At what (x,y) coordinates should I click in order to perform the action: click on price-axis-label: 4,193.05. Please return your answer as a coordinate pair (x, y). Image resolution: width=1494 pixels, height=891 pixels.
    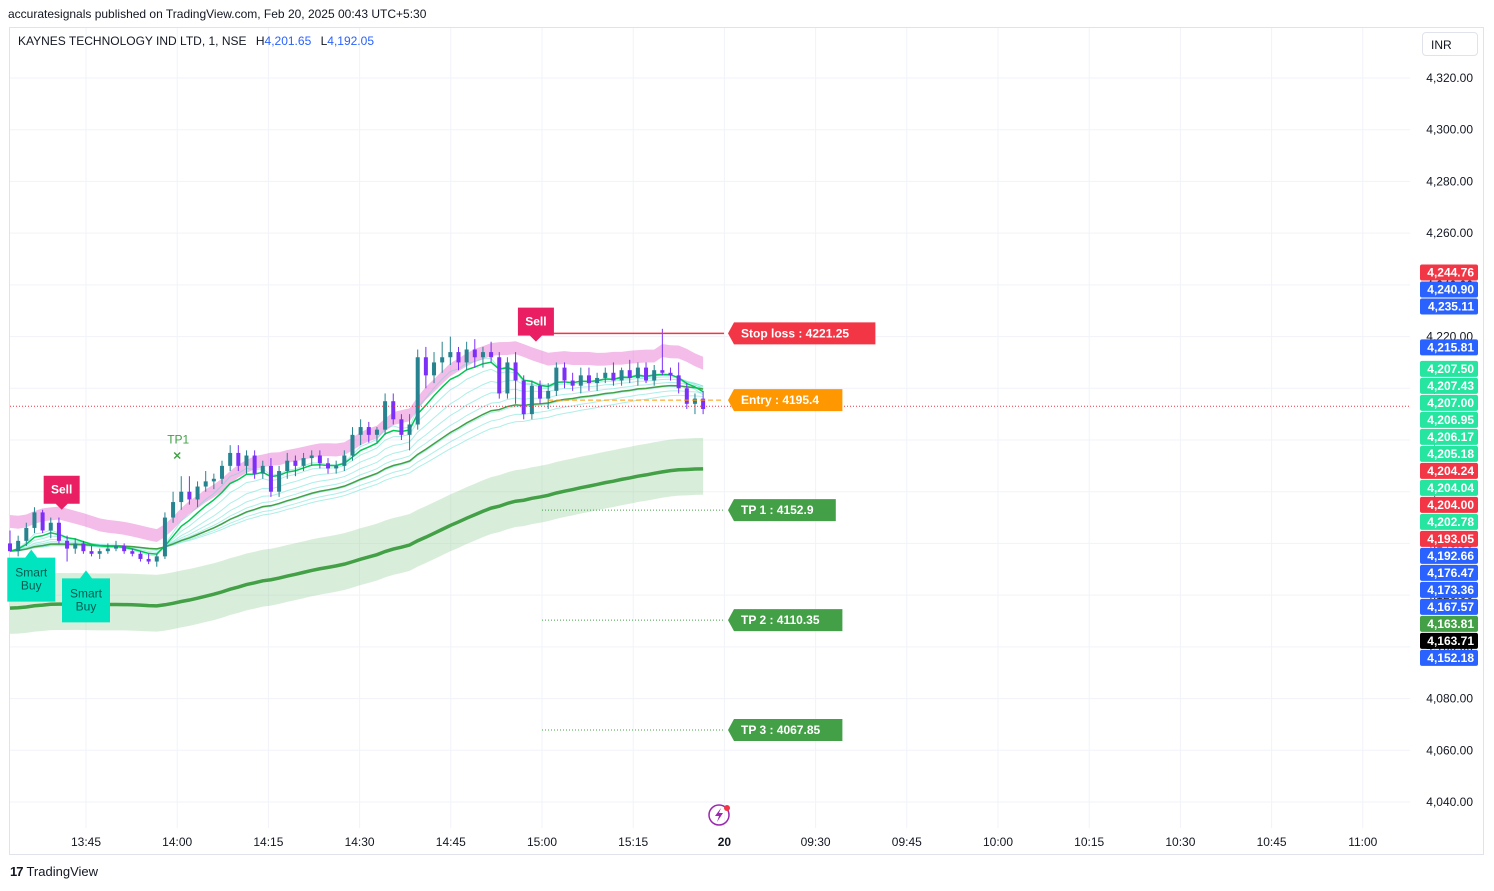
    Looking at the image, I should click on (1450, 539).